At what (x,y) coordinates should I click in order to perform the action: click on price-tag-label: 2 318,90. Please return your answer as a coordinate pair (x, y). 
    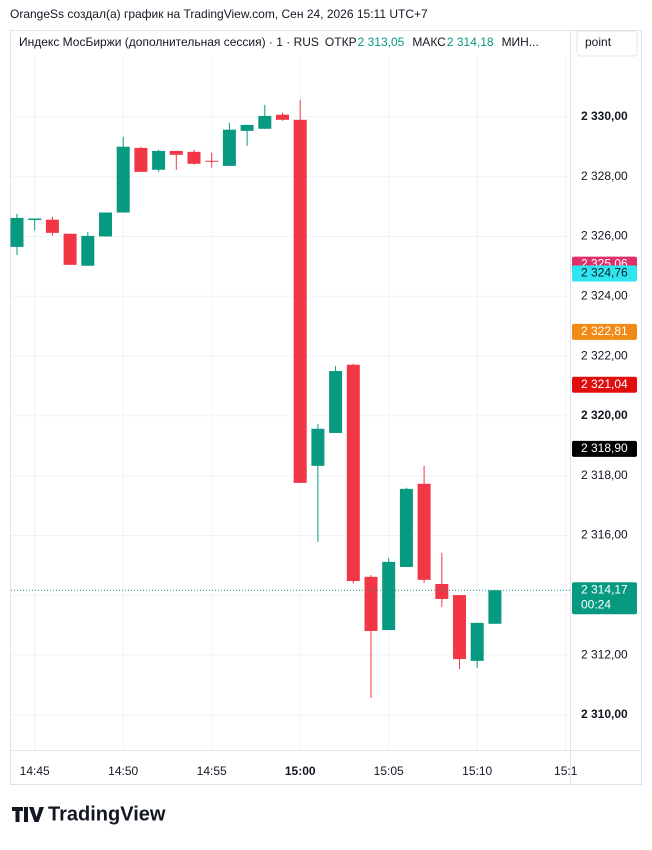
    Looking at the image, I should click on (604, 448).